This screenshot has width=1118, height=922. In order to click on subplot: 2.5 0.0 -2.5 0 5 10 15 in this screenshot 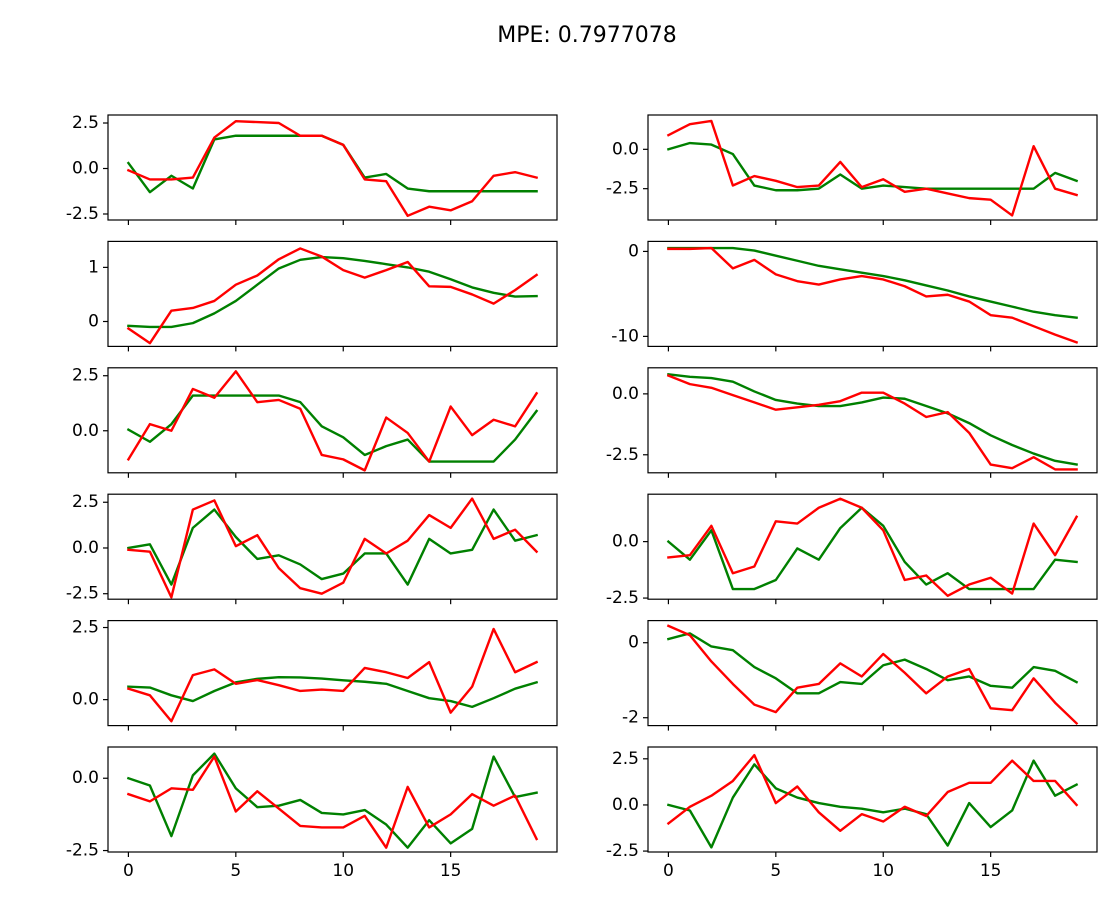, I will do `click(852, 813)`.